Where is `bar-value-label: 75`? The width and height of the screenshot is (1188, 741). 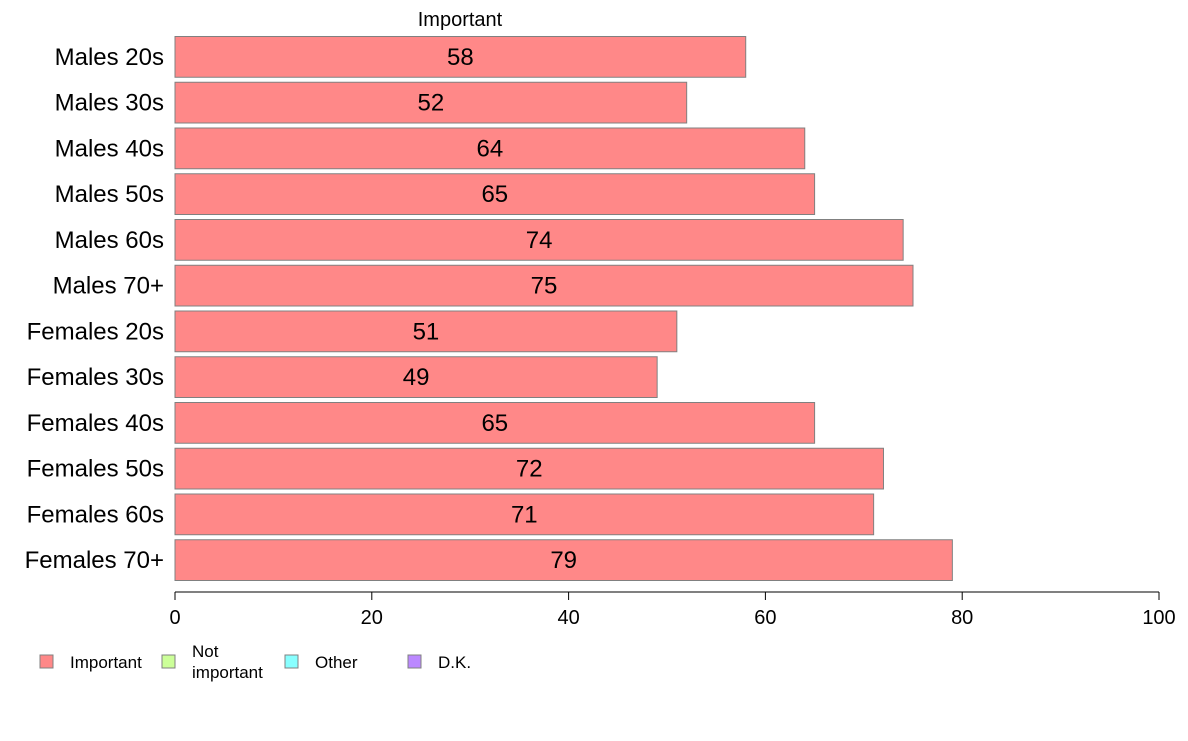 bar-value-label: 75 is located at coordinates (544, 286).